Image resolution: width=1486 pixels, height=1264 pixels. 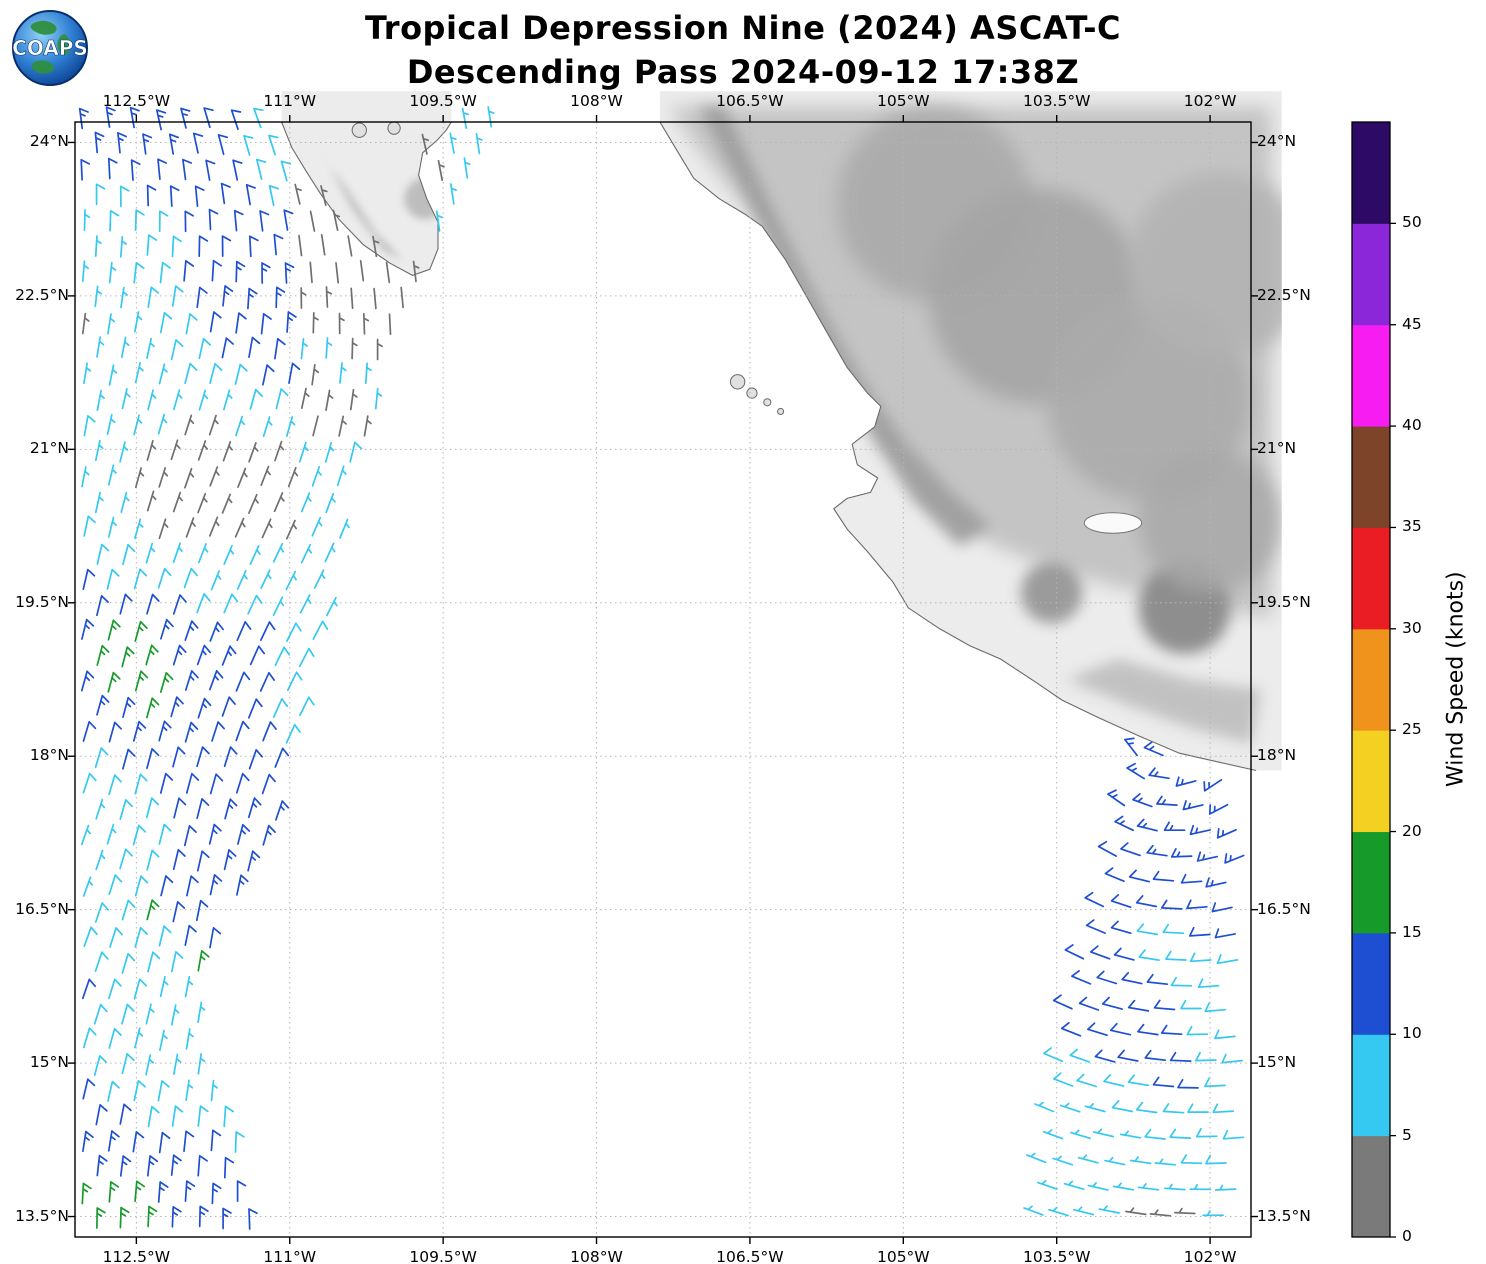 What do you see at coordinates (1284, 294) in the screenshot?
I see `y-axis-tick-label-right: 22.5°N` at bounding box center [1284, 294].